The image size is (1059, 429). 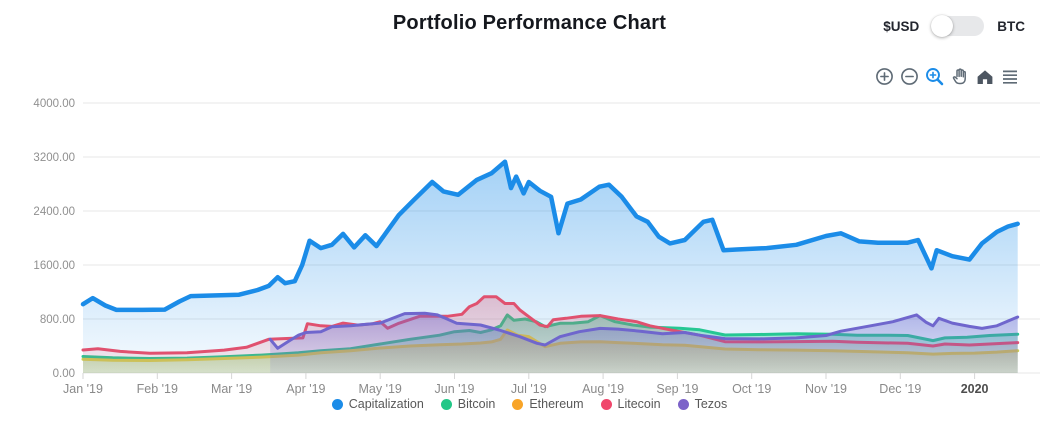 What do you see at coordinates (83, 389) in the screenshot?
I see `x-axis-label: Jan '19` at bounding box center [83, 389].